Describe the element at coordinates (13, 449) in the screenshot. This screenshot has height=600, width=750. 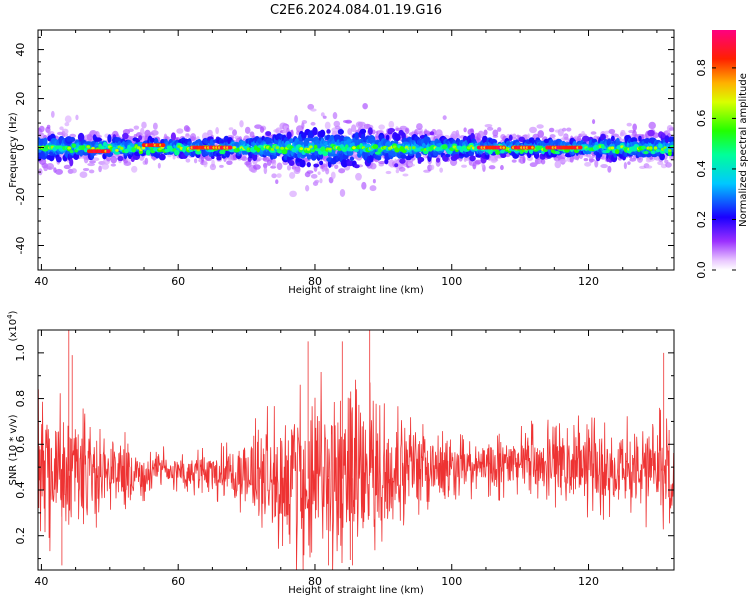
I see `snr-y-axis-label: SNR (10 * v/v)` at that location.